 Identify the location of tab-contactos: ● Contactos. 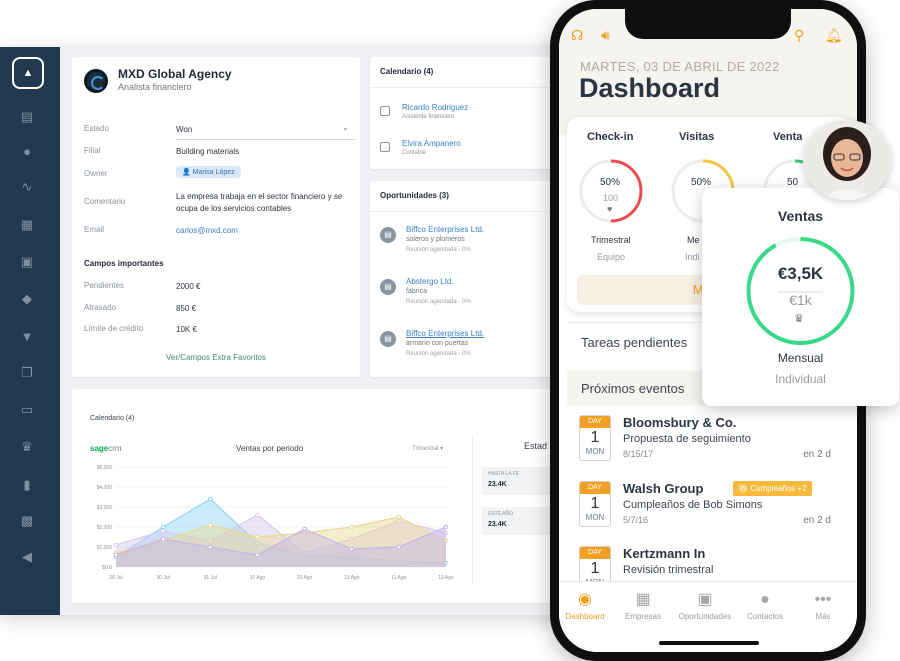
(765, 605).